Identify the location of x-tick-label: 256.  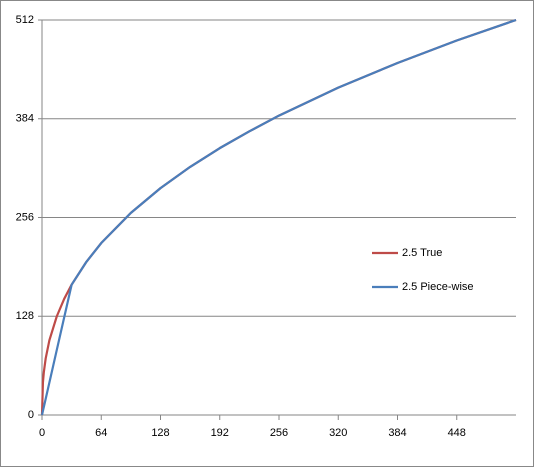
(279, 433).